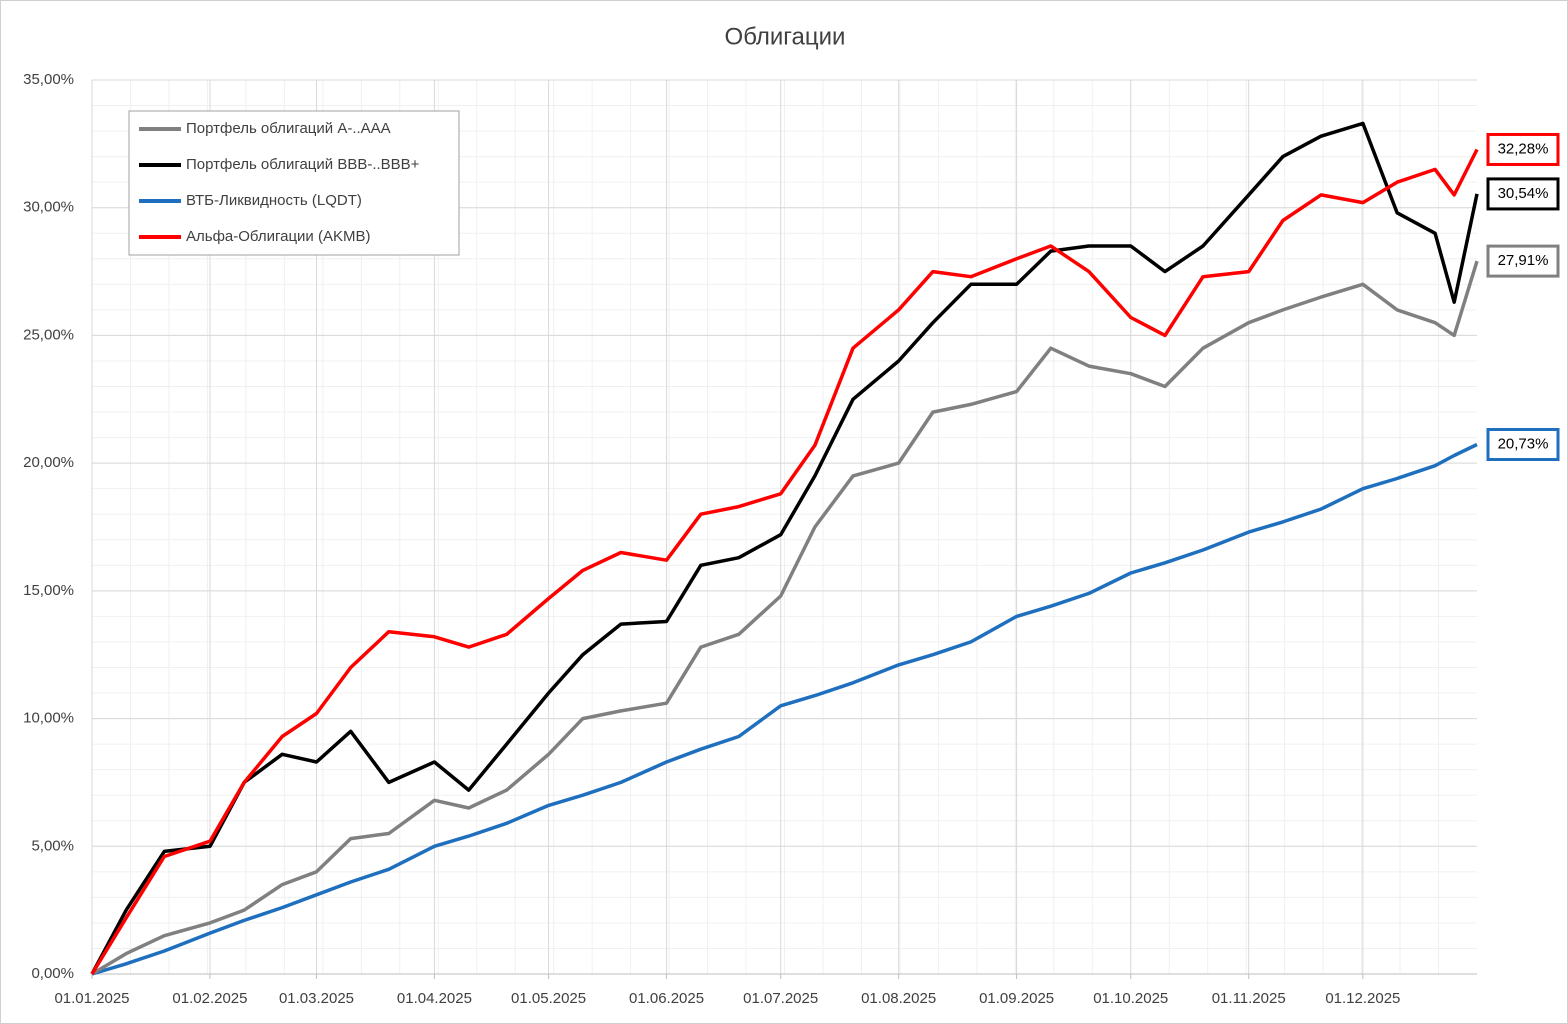  What do you see at coordinates (898, 998) in the screenshot?
I see `x-tick-label: 01.08.2025` at bounding box center [898, 998].